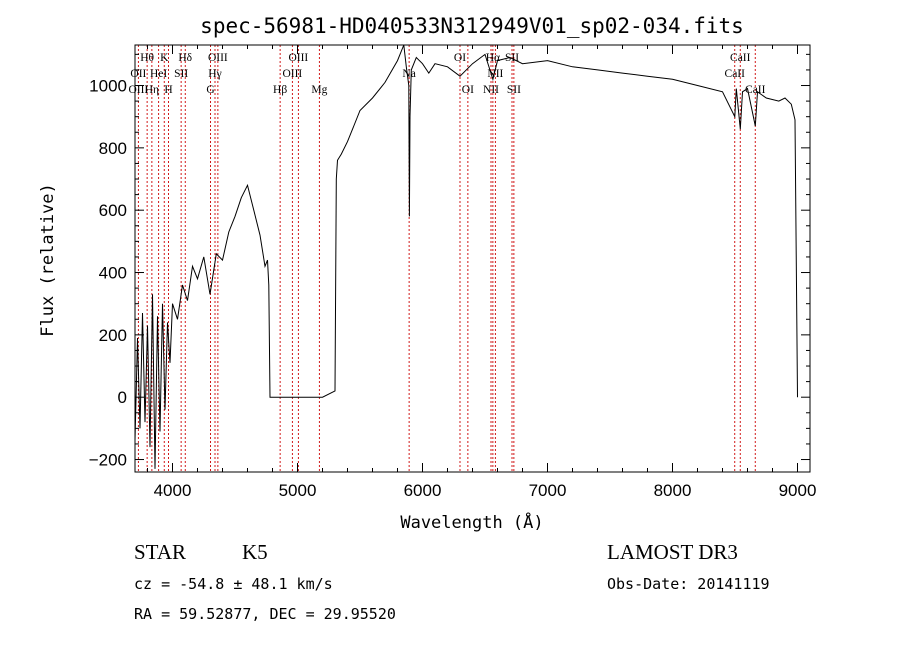 Image resolution: width=900 pixels, height=649 pixels. I want to click on line-label-6: Hα, so click(493, 58).